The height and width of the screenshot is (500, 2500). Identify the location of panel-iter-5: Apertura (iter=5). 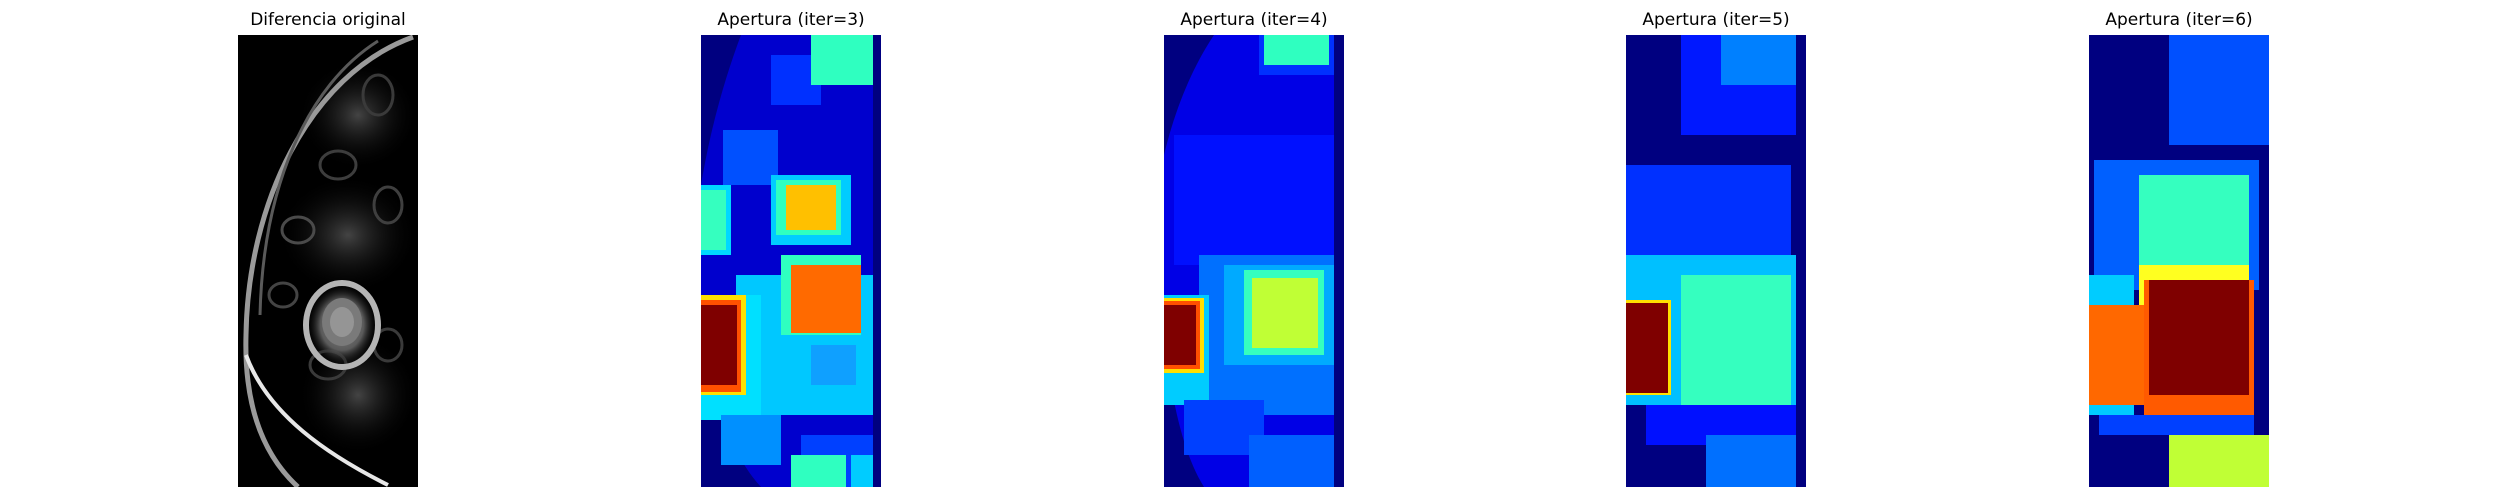
(1716, 250).